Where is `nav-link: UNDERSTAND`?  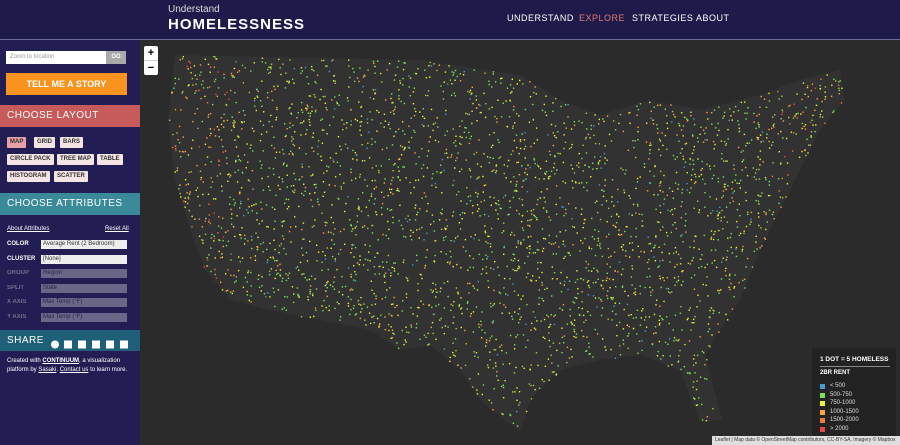 nav-link: UNDERSTAND is located at coordinates (540, 18).